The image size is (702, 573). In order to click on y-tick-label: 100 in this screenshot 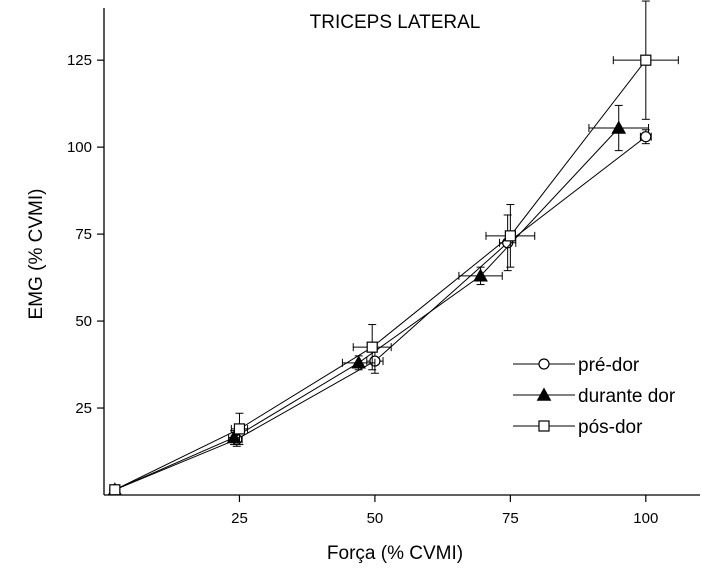, I will do `click(79, 147)`.